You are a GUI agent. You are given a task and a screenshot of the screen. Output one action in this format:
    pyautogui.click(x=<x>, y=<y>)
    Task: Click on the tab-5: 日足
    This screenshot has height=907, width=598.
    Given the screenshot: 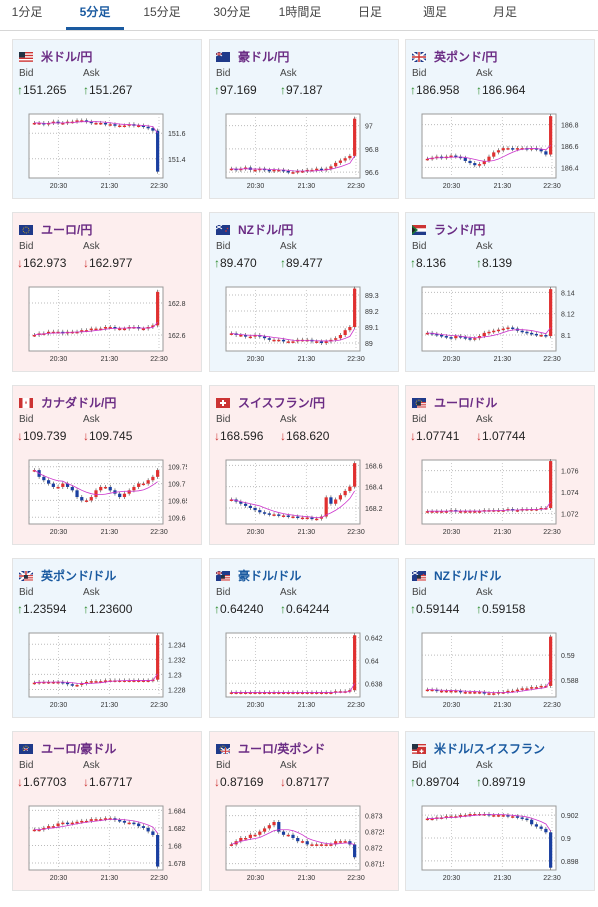 What is the action you would take?
    pyautogui.click(x=369, y=12)
    